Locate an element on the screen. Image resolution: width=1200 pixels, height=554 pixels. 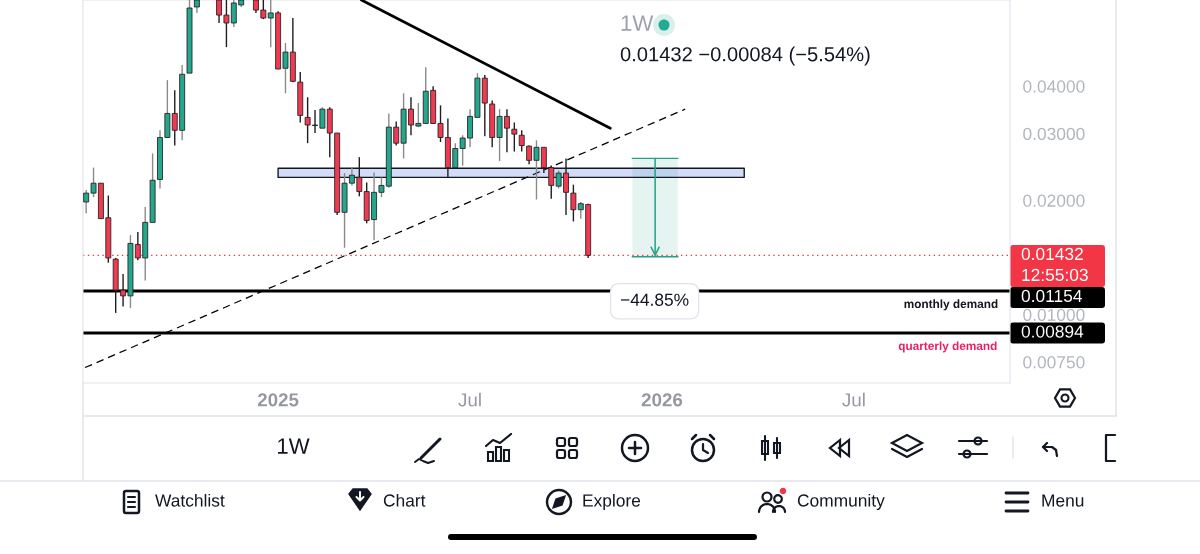
y-tick-label: 0.04000 is located at coordinates (1054, 86).